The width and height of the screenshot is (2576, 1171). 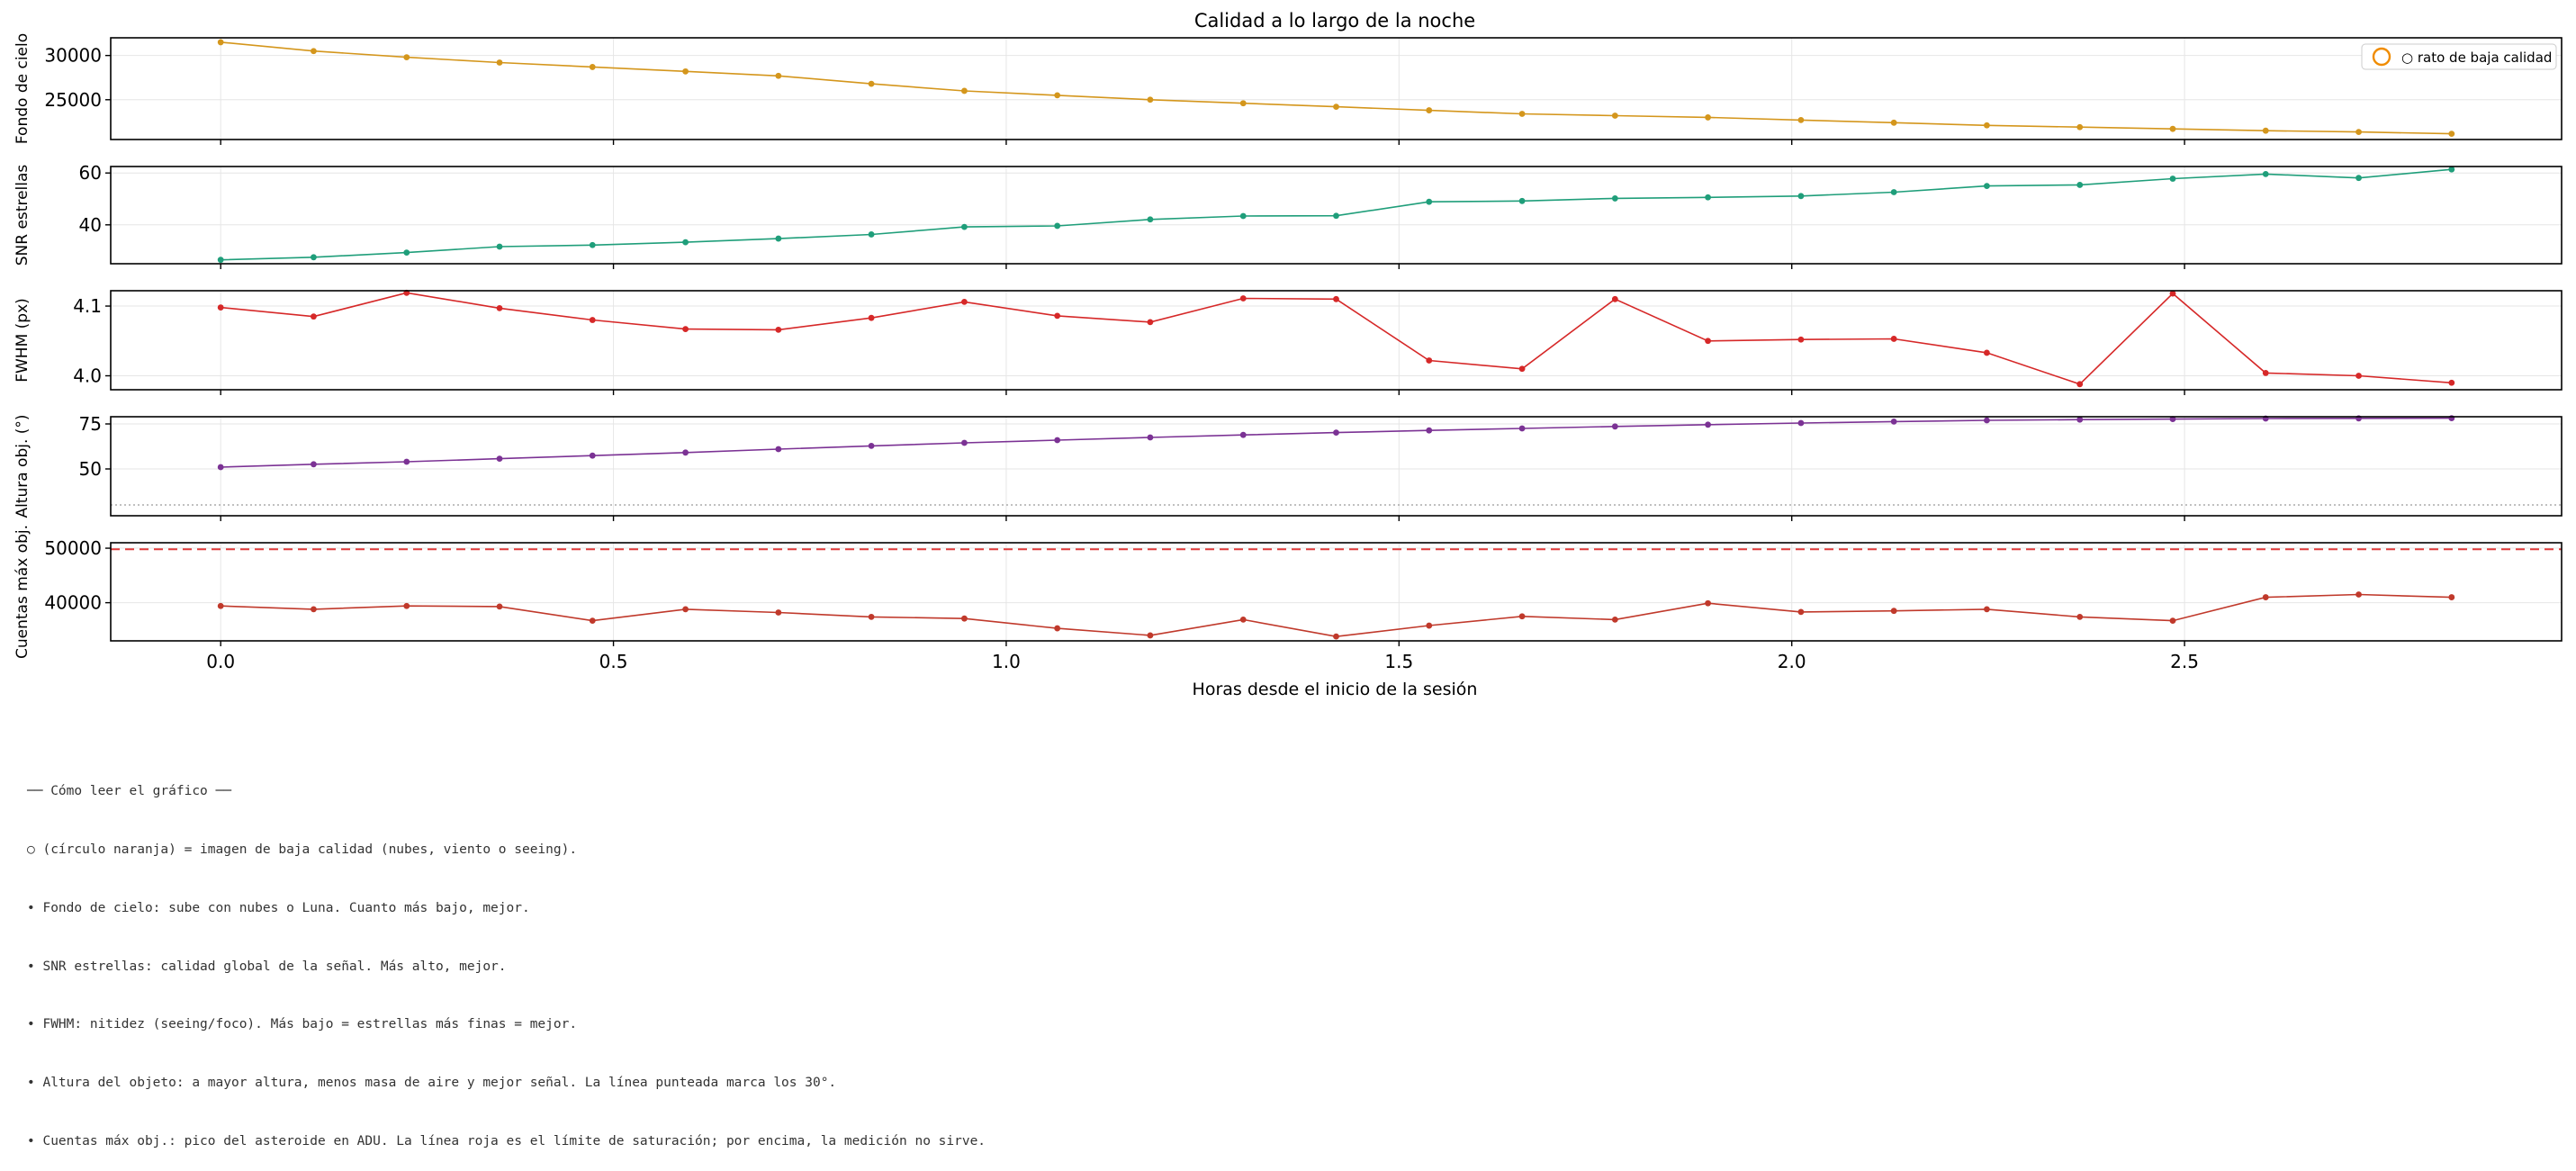 What do you see at coordinates (2476, 58) in the screenshot?
I see `legend-label: ○ rato de baja calidad` at bounding box center [2476, 58].